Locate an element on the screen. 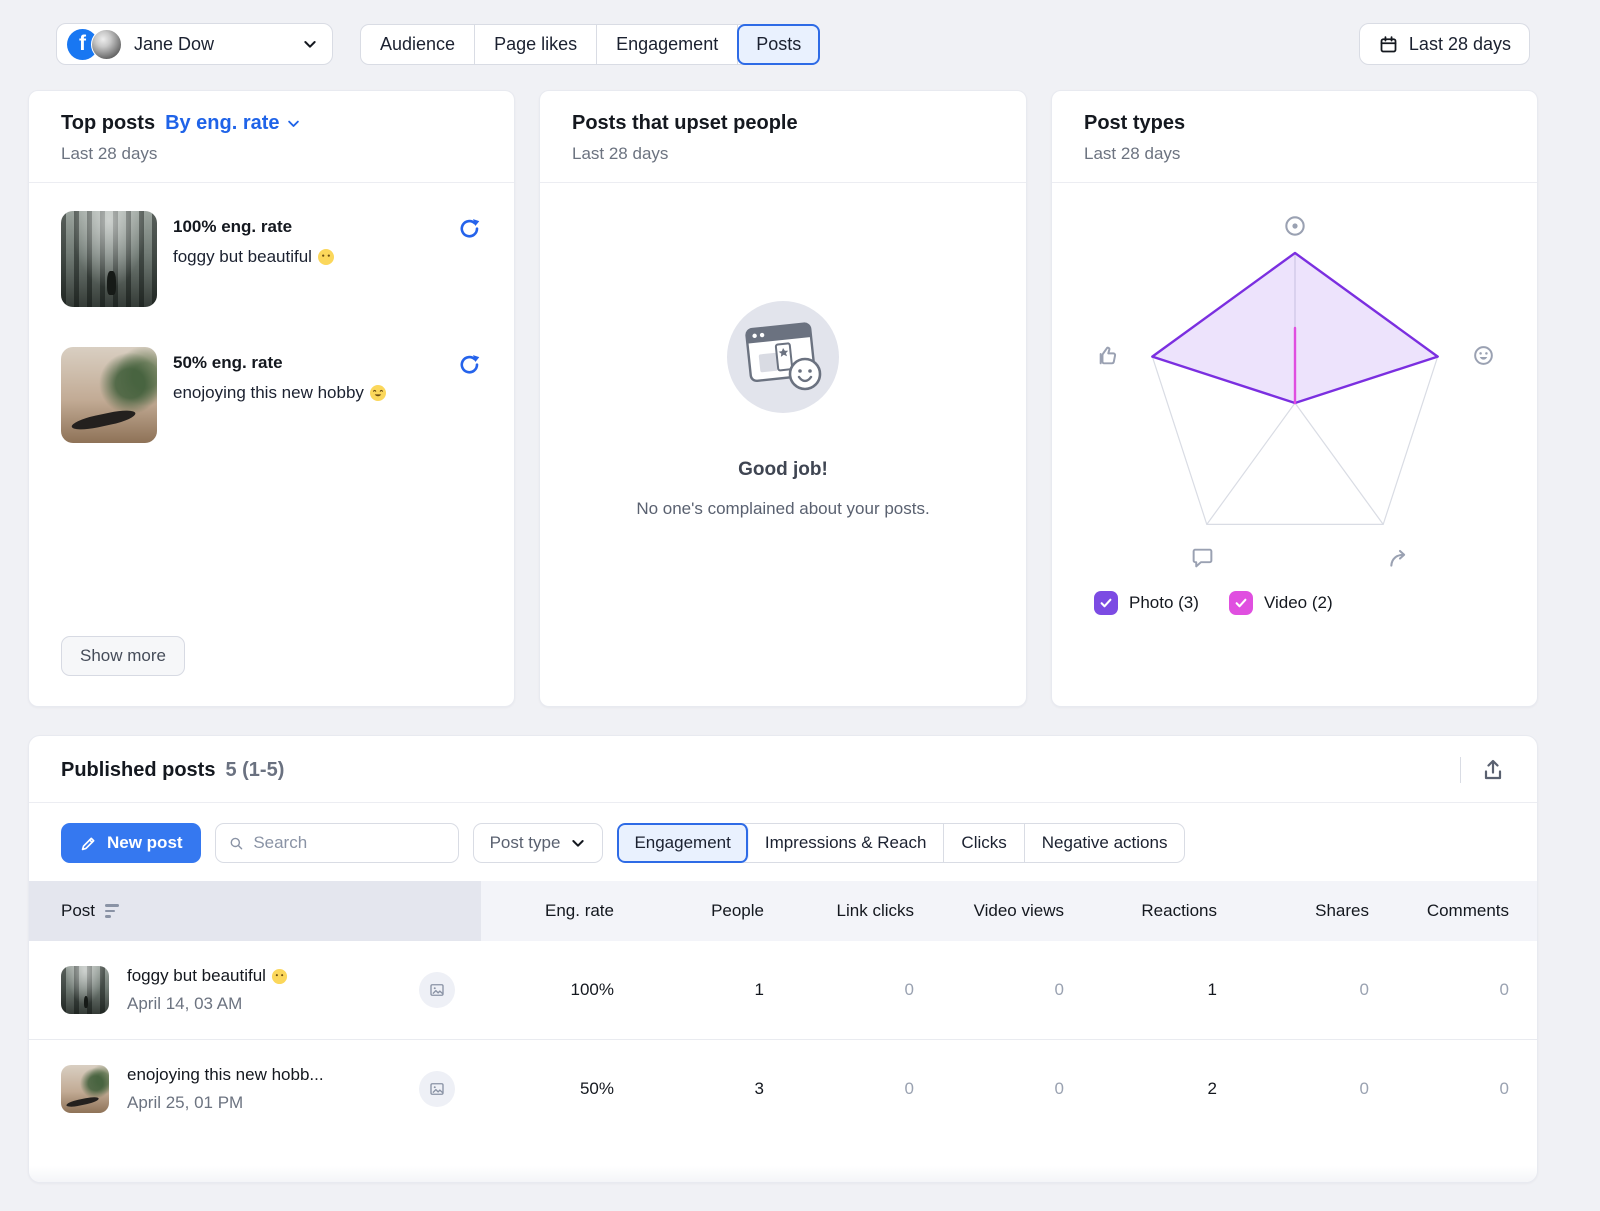 This screenshot has height=1211, width=1600. legend-item-video: Video (2) is located at coordinates (1280, 603).